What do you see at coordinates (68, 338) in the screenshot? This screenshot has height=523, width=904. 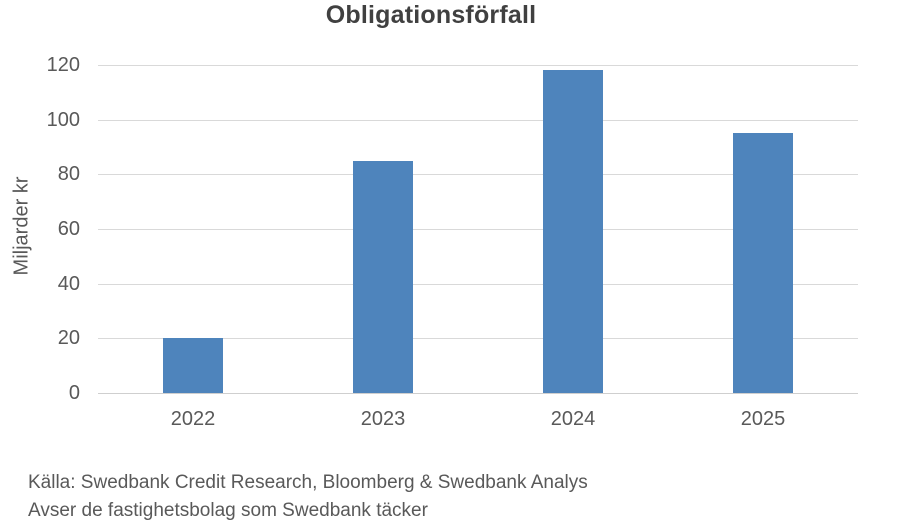 I see `y-tick-label: 20` at bounding box center [68, 338].